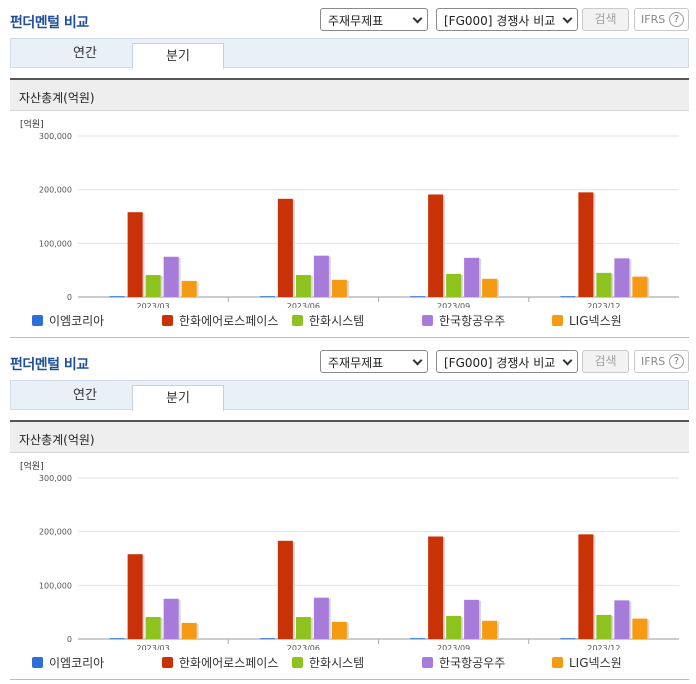  What do you see at coordinates (349, 437) in the screenshot?
I see `chart-title: 자산총계(억원)` at bounding box center [349, 437].